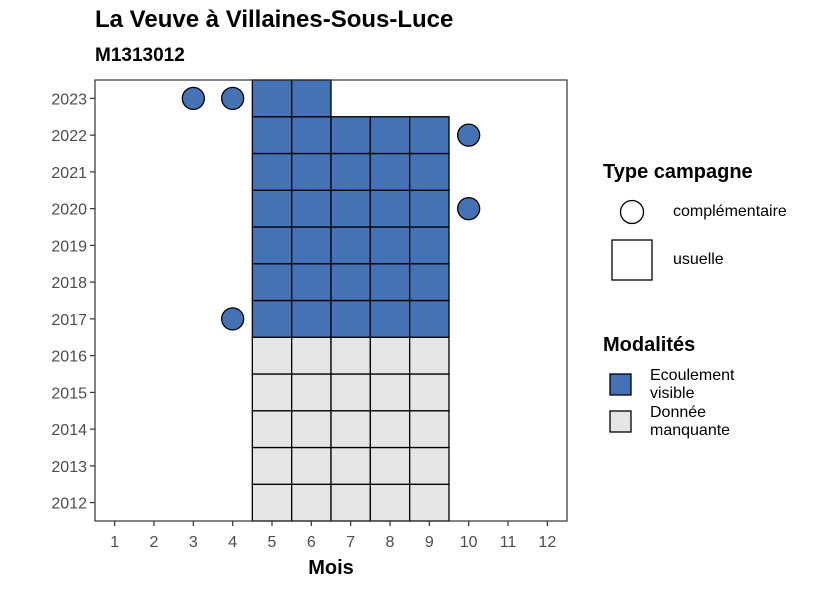 Image resolution: width=826 pixels, height=590 pixels. Describe the element at coordinates (678, 172) in the screenshot. I see `legend-type-title: Type campagne` at that location.